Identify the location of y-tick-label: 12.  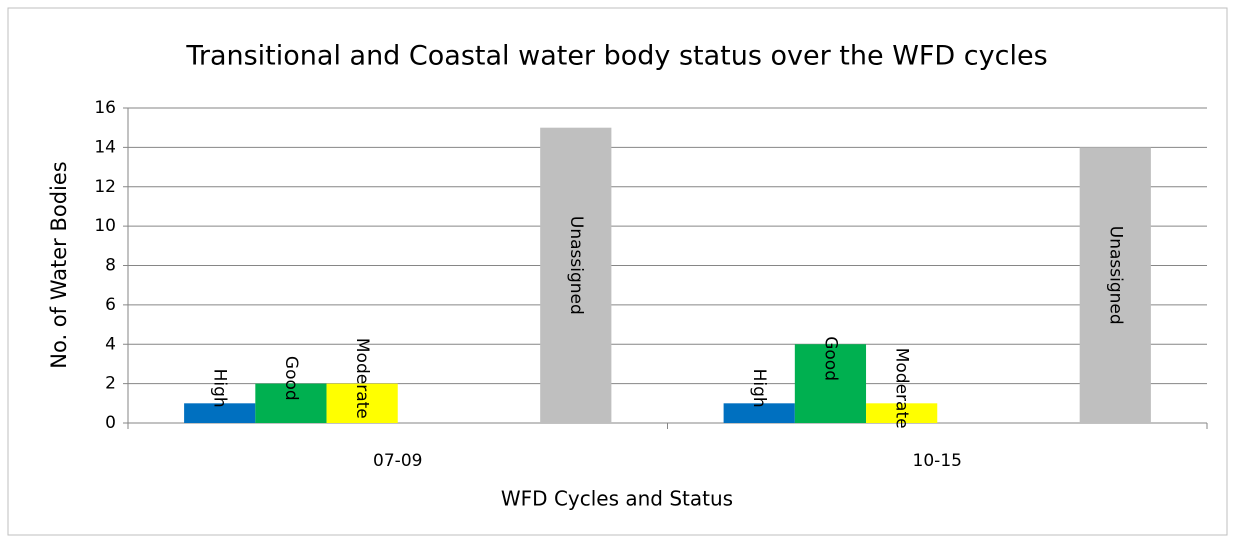
(105, 187).